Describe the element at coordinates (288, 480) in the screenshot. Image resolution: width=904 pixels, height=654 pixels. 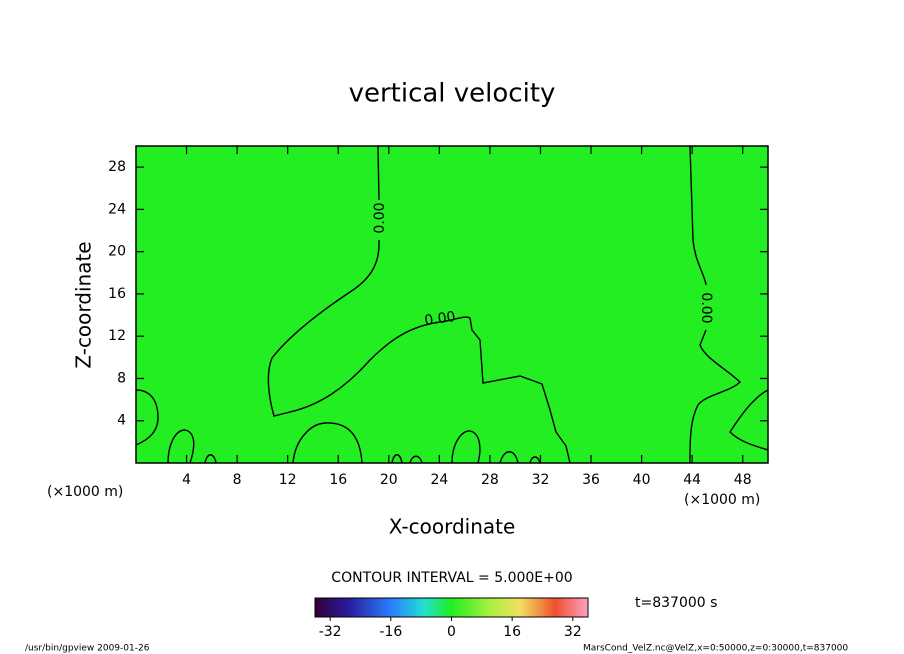
I see `x-tick-label: 12` at that location.